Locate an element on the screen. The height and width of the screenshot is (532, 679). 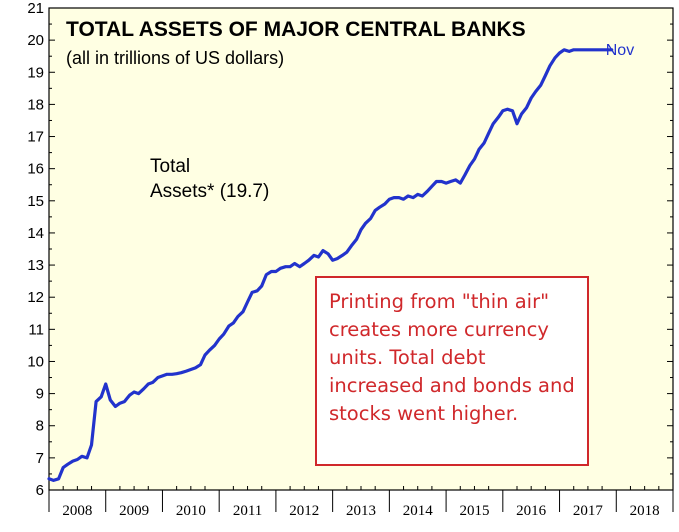
y-tick-label: 16 is located at coordinates (35, 169).